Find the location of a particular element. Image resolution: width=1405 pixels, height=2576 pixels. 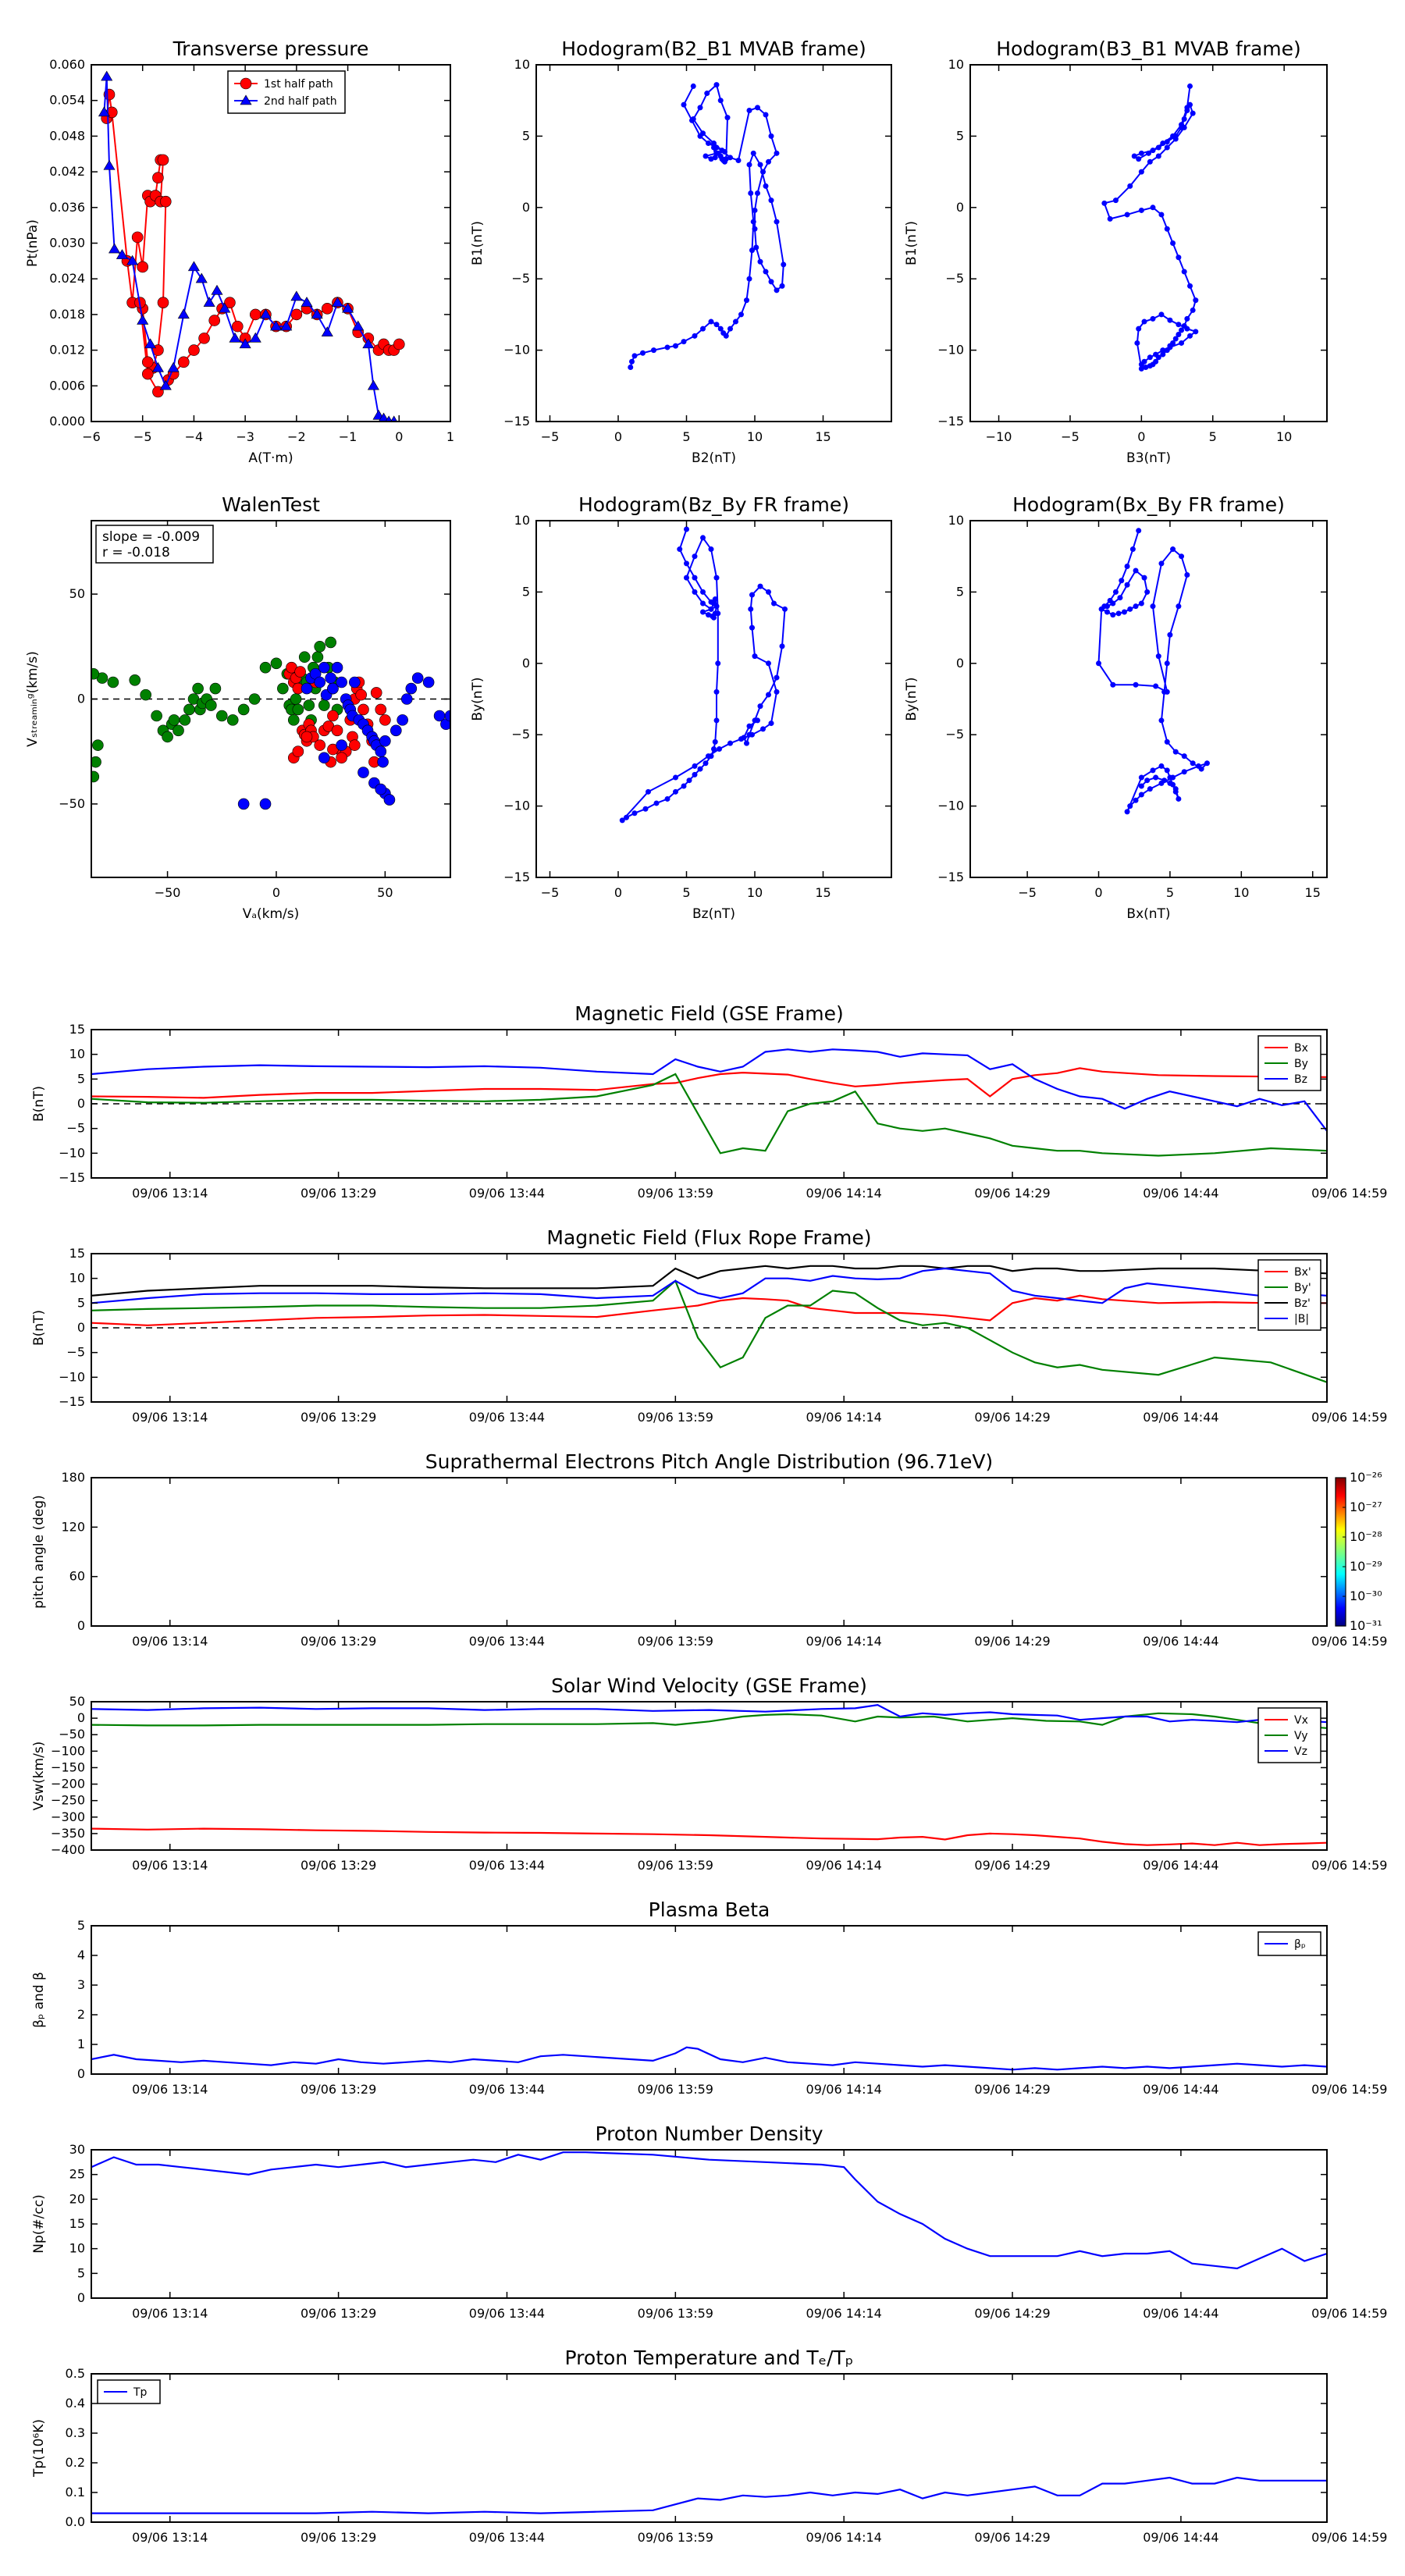

x-tick-label: 15 is located at coordinates (823, 436).